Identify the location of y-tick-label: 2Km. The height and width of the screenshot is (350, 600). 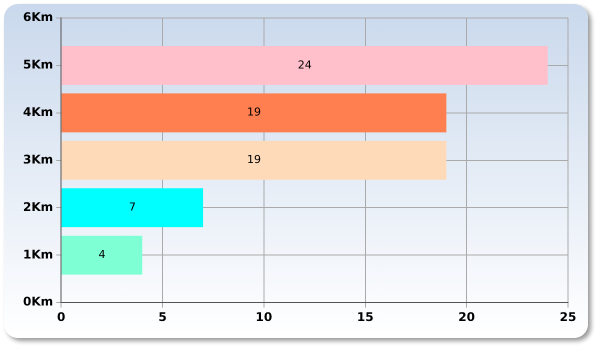
(38, 207).